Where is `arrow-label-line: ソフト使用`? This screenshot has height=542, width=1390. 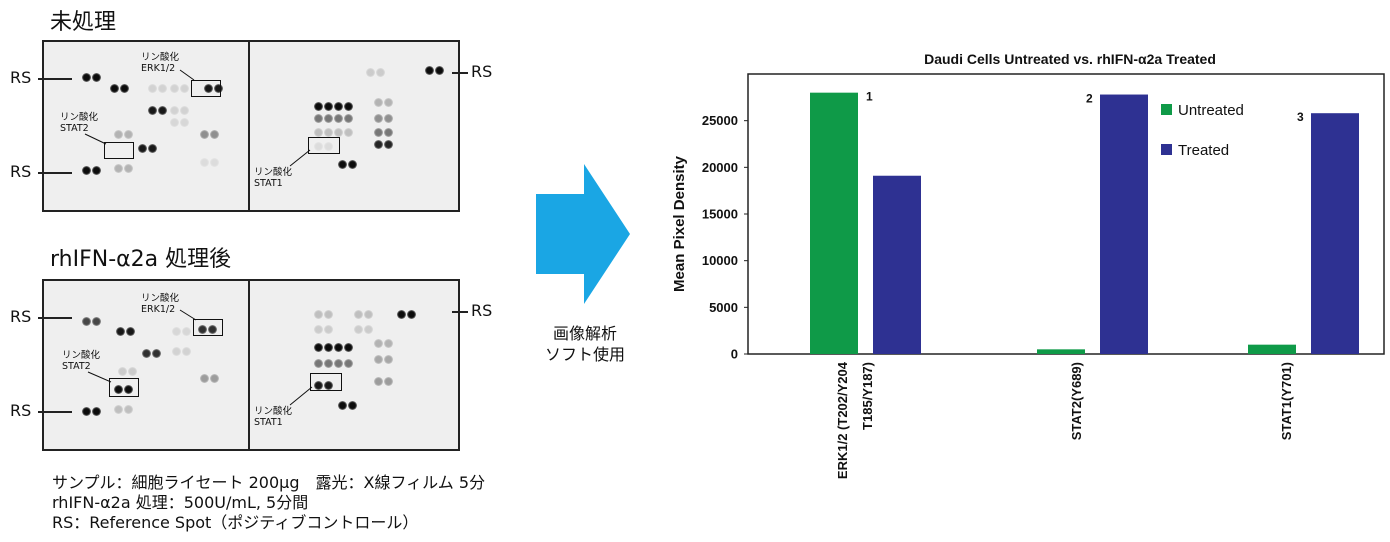 arrow-label-line: ソフト使用 is located at coordinates (584, 354).